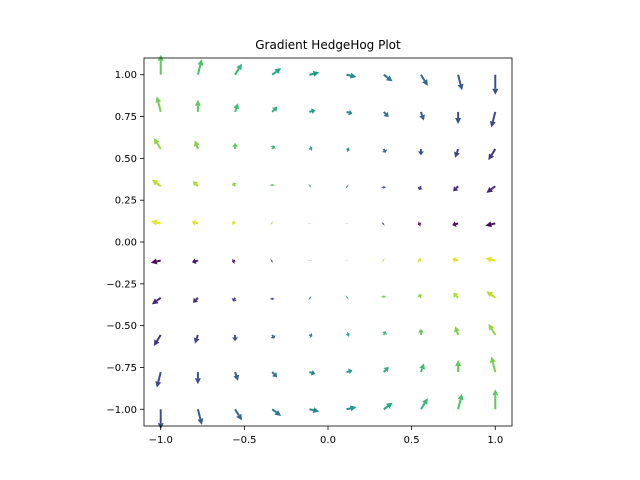  Describe the element at coordinates (121, 326) in the screenshot. I see `y-tick-label: −0.50` at that location.